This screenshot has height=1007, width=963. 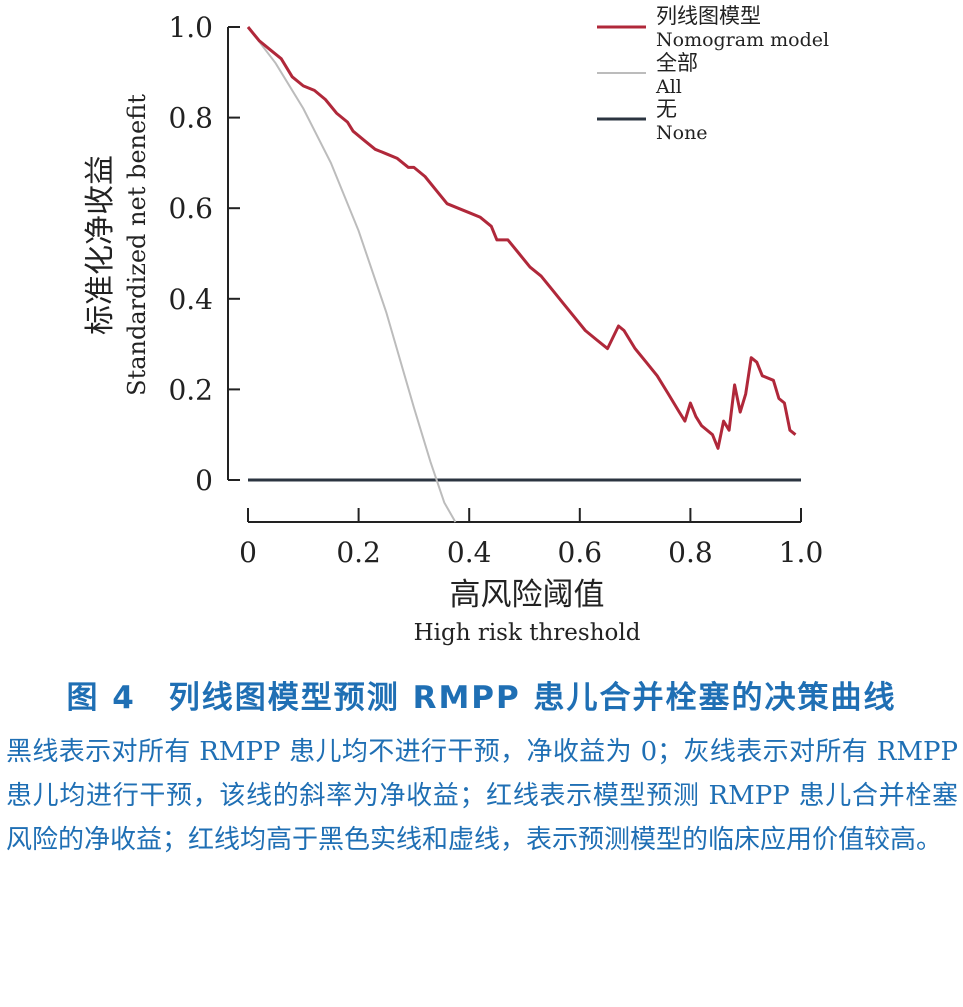 I want to click on y-axis-label-zh: 标准化净收益, so click(x=100, y=245).